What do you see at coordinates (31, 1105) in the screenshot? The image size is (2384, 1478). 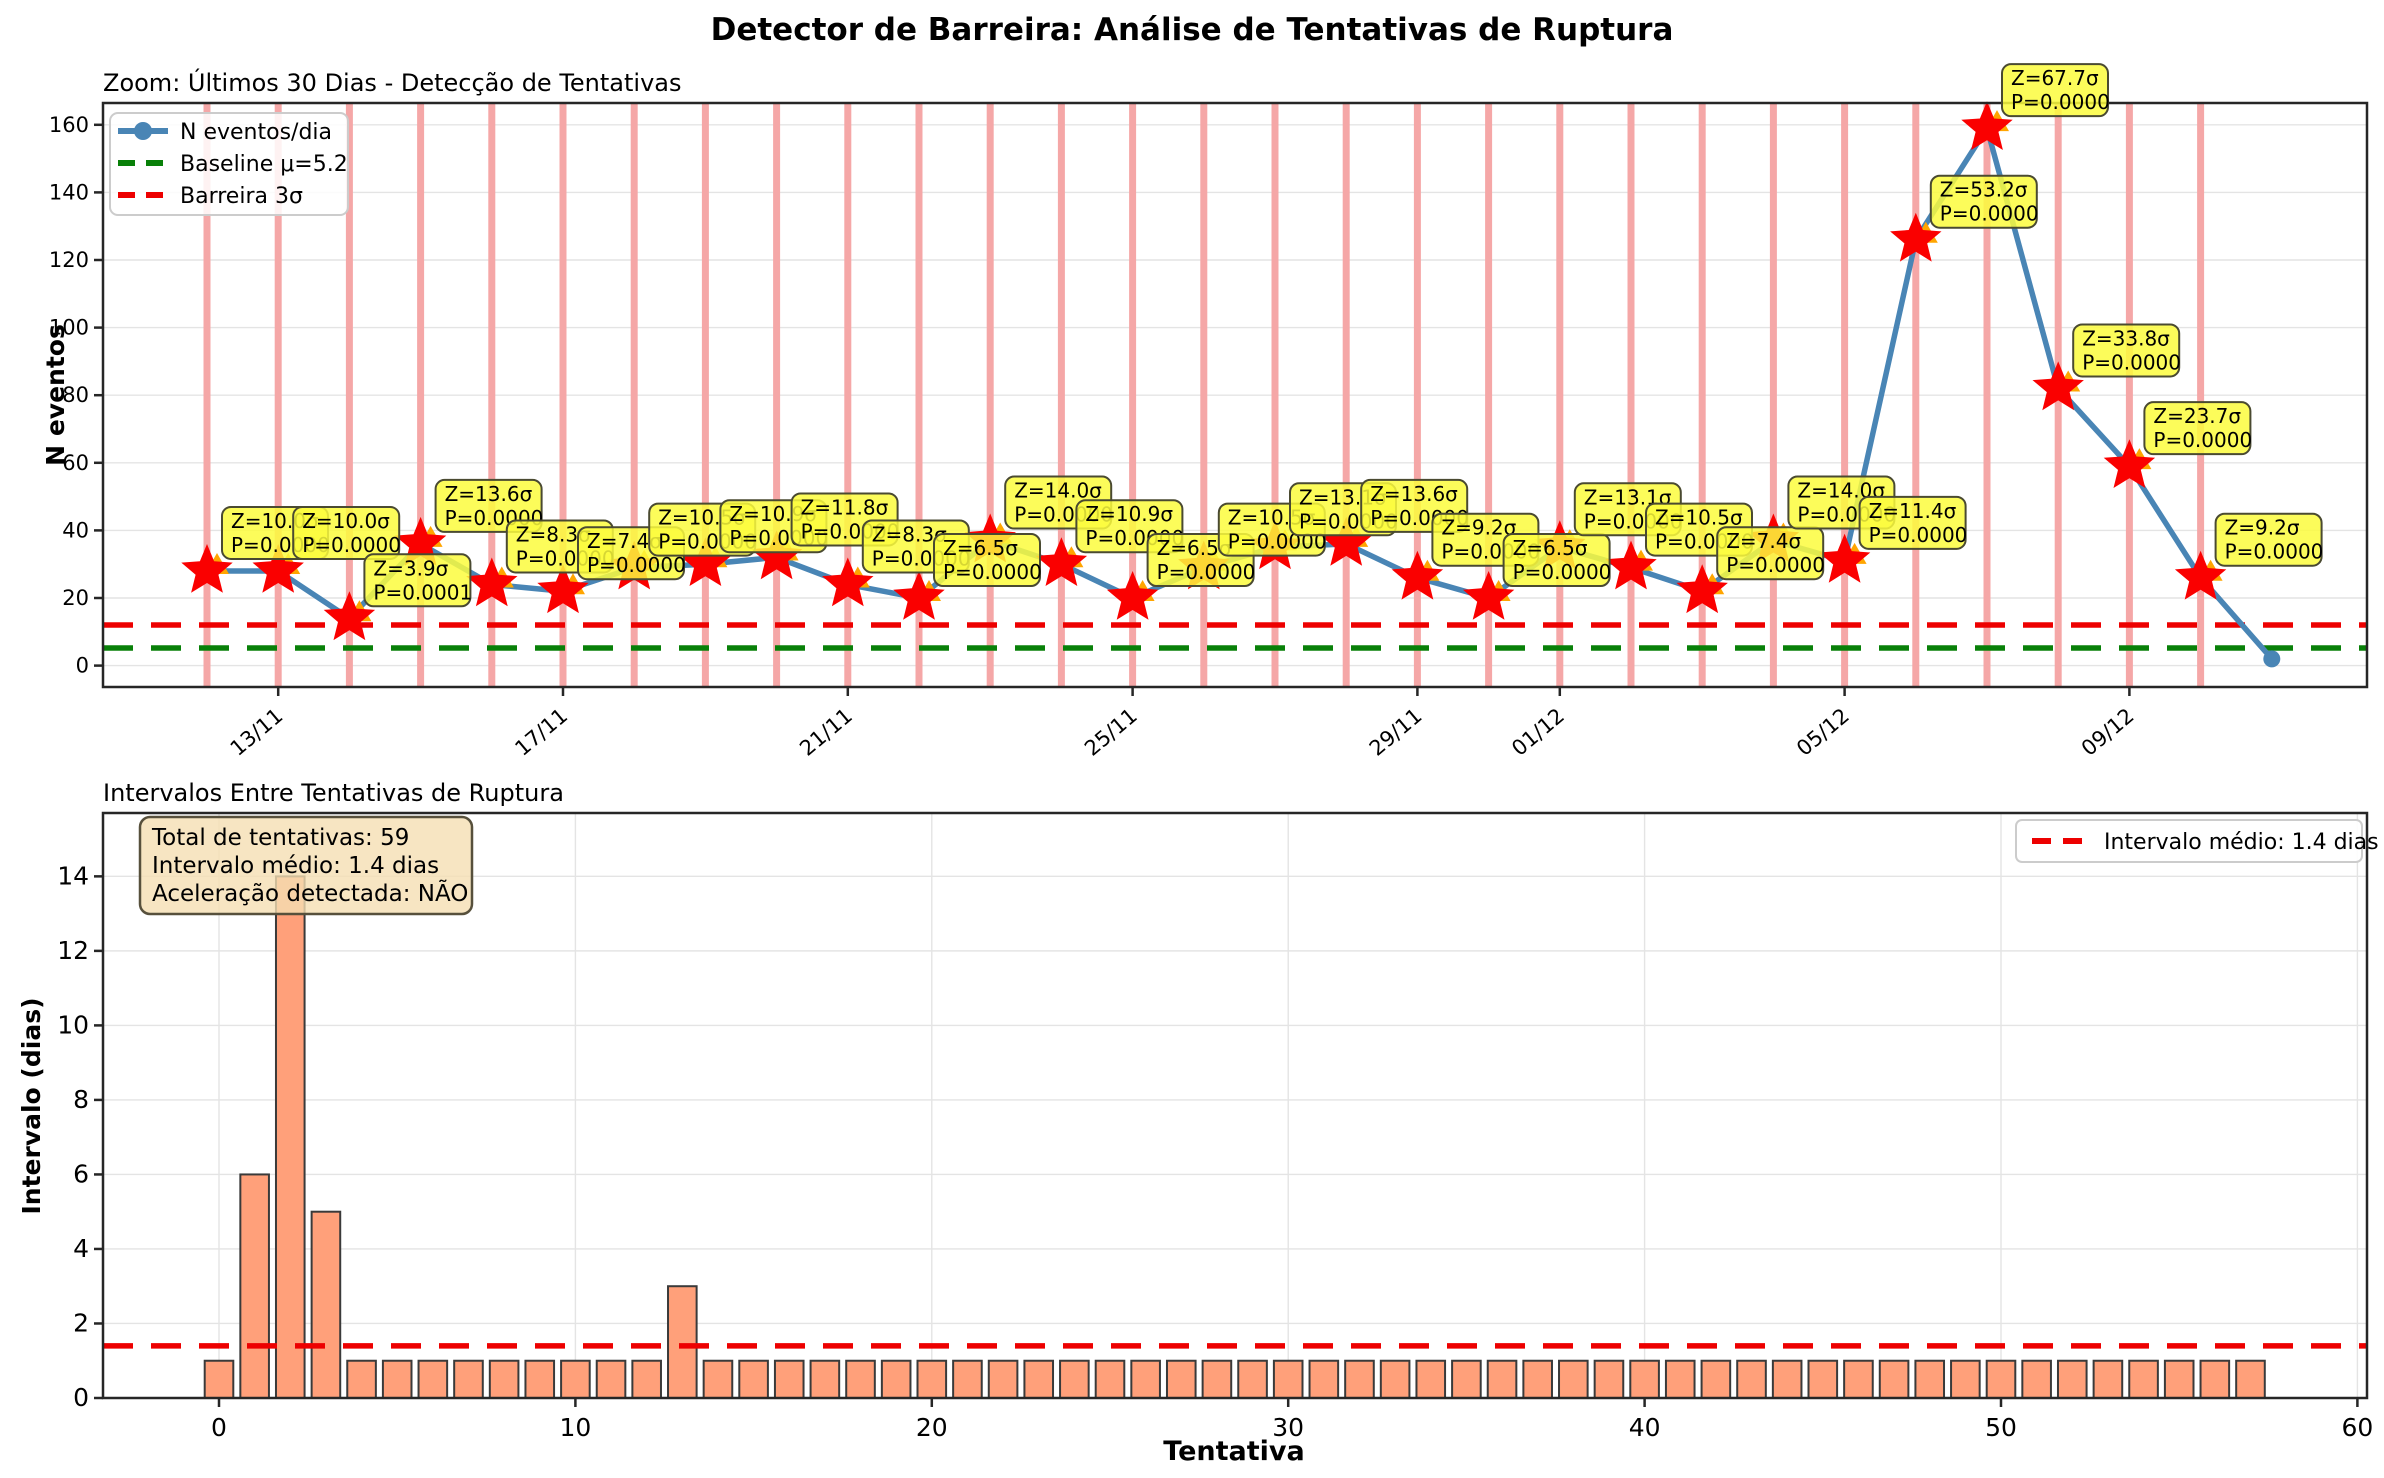 I see `bottom-y-axis-label: Intervalo (dias)` at bounding box center [31, 1105].